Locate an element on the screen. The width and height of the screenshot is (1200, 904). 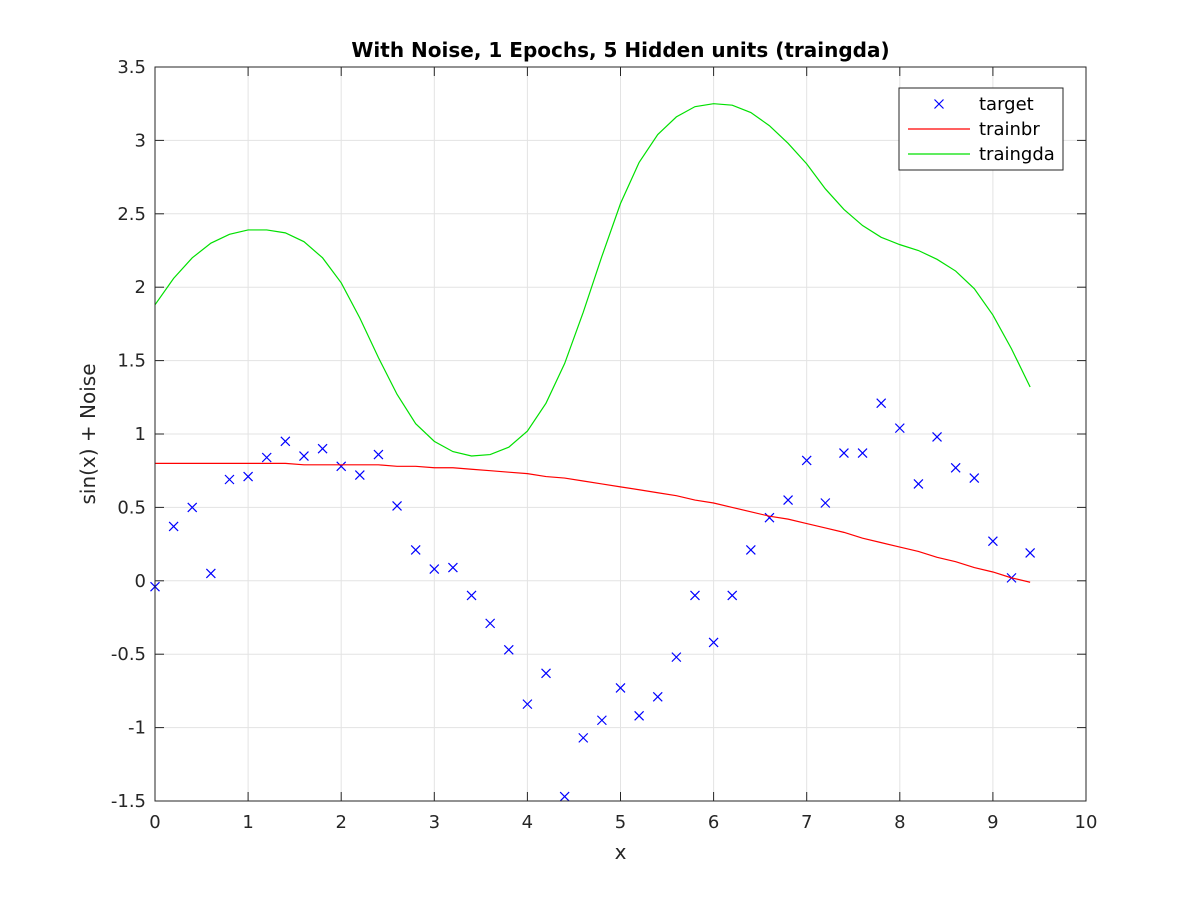
y-tick-label: 1.5 is located at coordinates (131, 361).